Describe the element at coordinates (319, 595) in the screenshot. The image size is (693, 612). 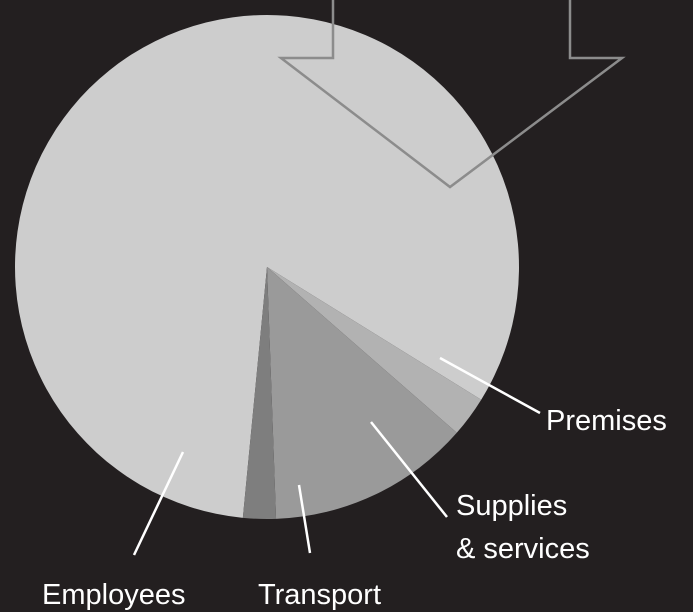
I see `transport-label: Transport` at that location.